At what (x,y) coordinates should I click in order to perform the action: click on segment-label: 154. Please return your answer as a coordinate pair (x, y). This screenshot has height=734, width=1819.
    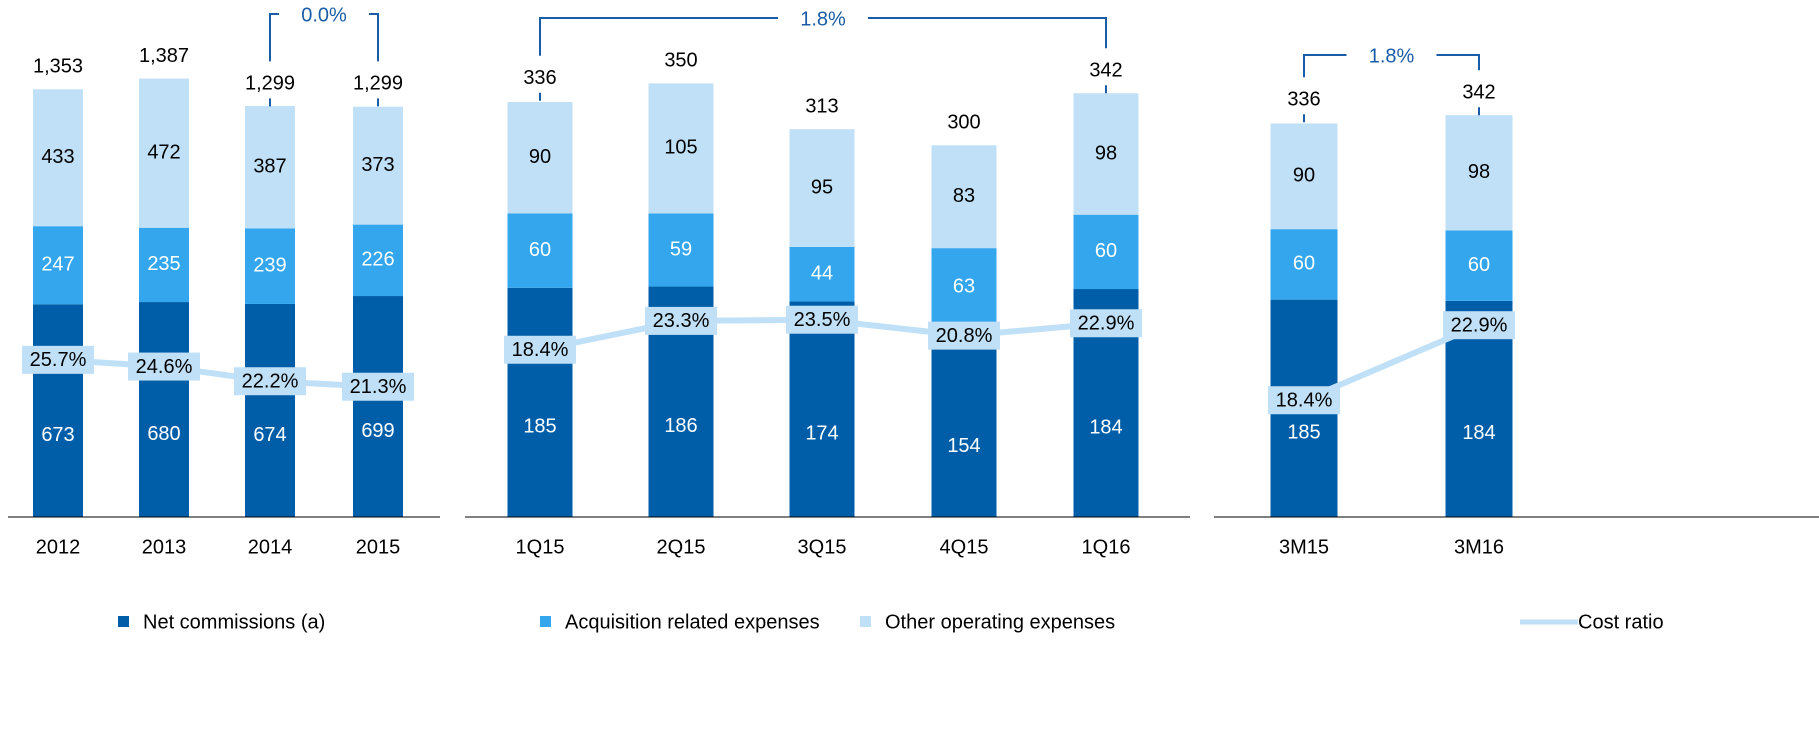
    Looking at the image, I should click on (963, 446).